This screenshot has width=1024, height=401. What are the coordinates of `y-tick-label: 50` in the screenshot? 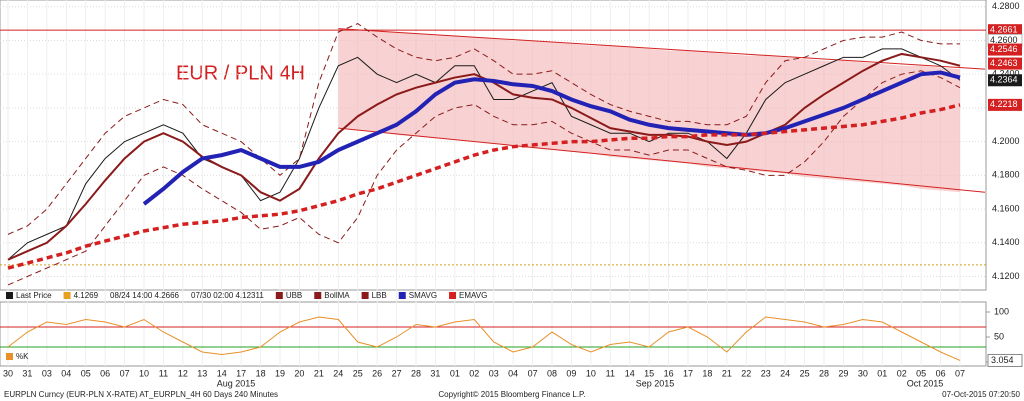 It's located at (999, 336).